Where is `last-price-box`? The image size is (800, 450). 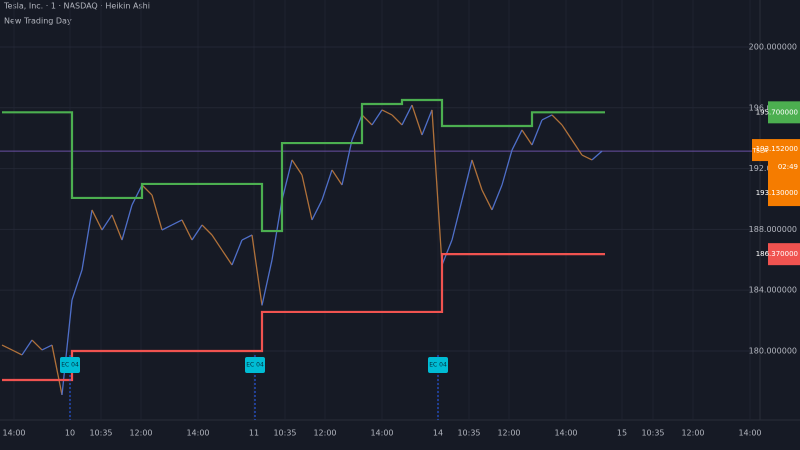
last-price-box is located at coordinates (784, 173).